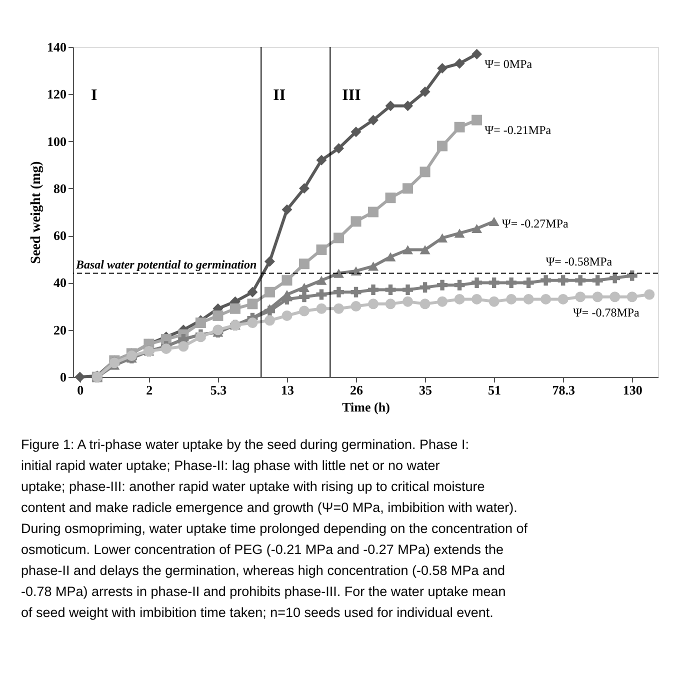 The height and width of the screenshot is (677, 675). I want to click on x-tick-label: 0, so click(80, 390).